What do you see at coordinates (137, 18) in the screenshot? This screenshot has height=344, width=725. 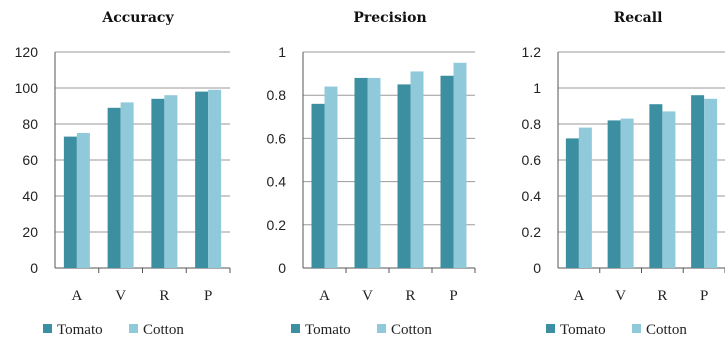 I see `chart-title: Accuracy` at bounding box center [137, 18].